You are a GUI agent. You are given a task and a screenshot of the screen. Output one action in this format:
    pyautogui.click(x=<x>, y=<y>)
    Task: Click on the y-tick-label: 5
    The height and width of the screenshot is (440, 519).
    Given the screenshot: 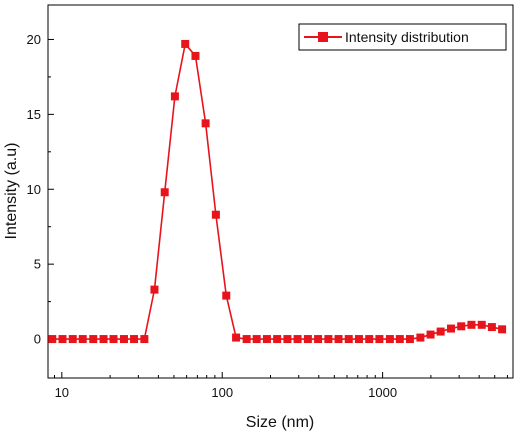 What is the action you would take?
    pyautogui.click(x=37, y=264)
    